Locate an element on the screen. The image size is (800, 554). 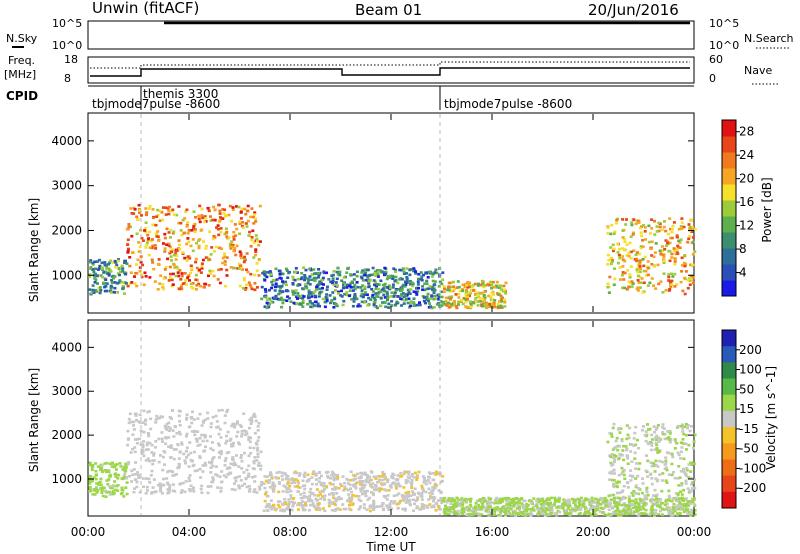
xtick-label: 16:00 is located at coordinates (492, 532).